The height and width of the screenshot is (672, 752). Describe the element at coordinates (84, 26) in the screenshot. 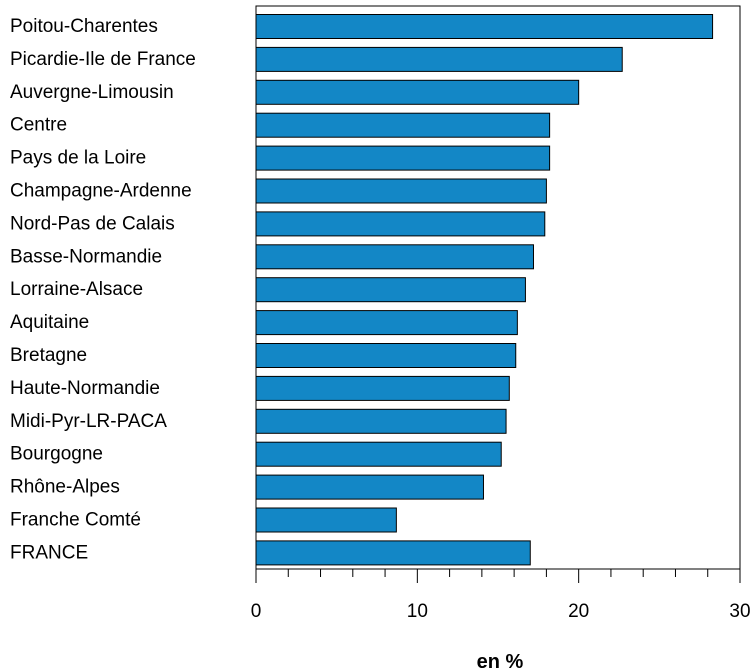

I see `category-label-poitou-charentes: Poitou-Charentes` at that location.